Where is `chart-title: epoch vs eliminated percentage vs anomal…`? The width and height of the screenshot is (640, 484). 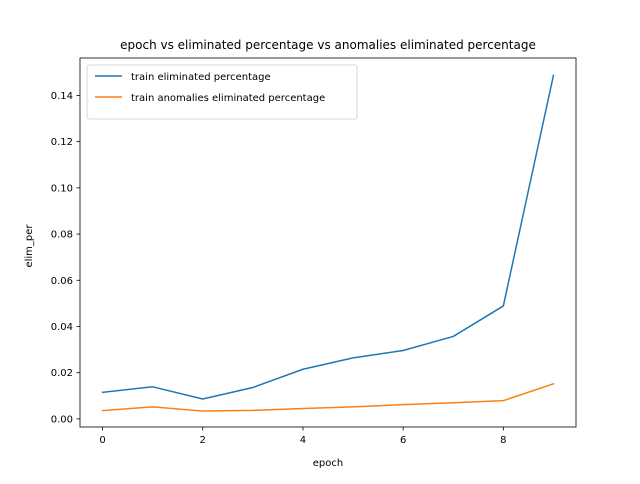
chart-title: epoch vs eliminated percentage vs anomal… is located at coordinates (328, 45).